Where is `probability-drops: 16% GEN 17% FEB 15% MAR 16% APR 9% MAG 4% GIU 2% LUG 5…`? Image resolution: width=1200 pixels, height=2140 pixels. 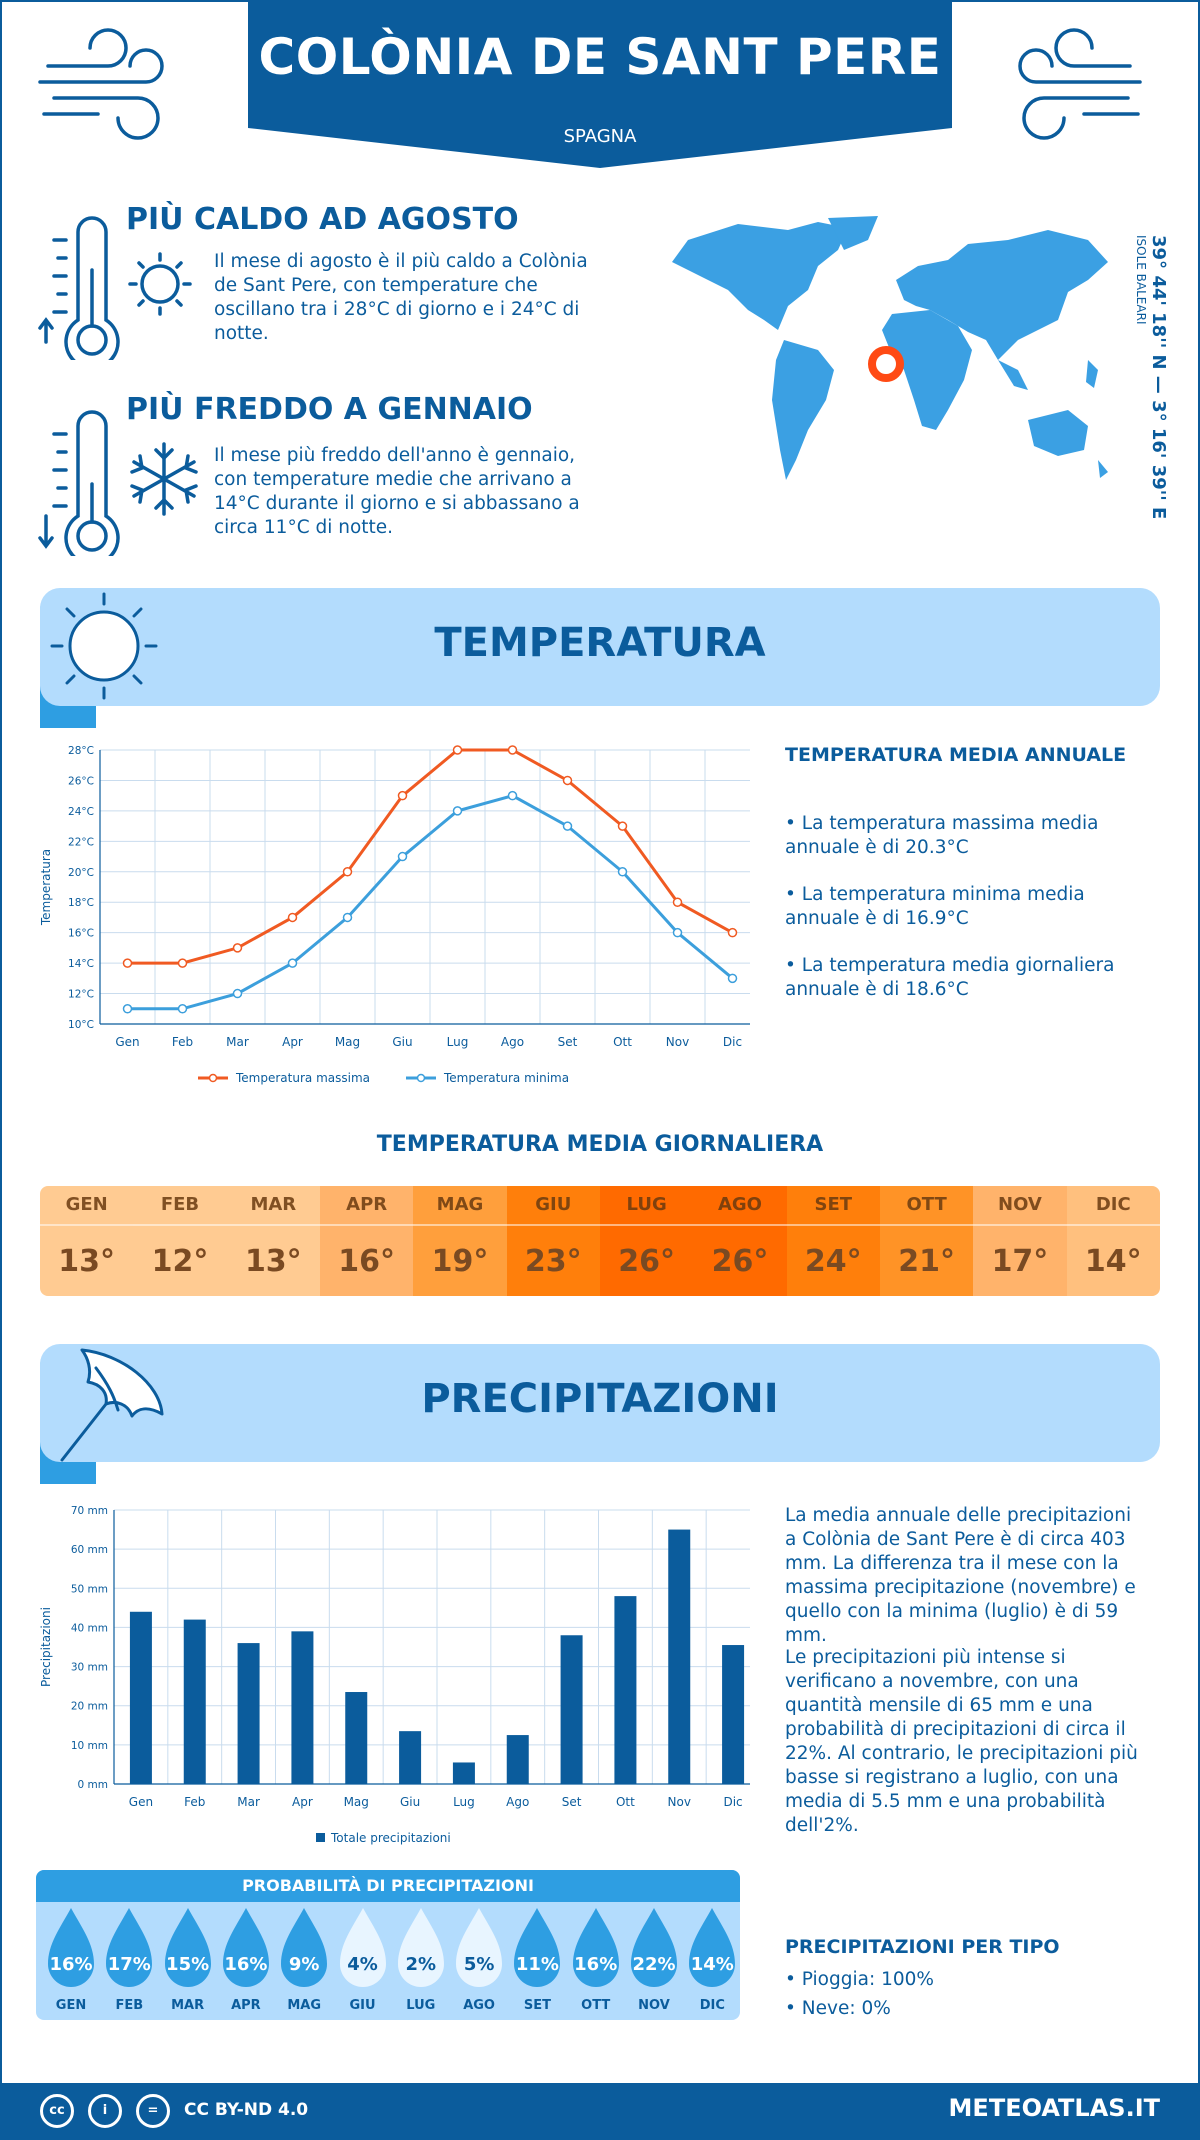 probability-drops: 16% GEN 17% FEB 15% MAR 16% APR 9% MAG 4% GIU 2% LUG 5… is located at coordinates (388, 1961).